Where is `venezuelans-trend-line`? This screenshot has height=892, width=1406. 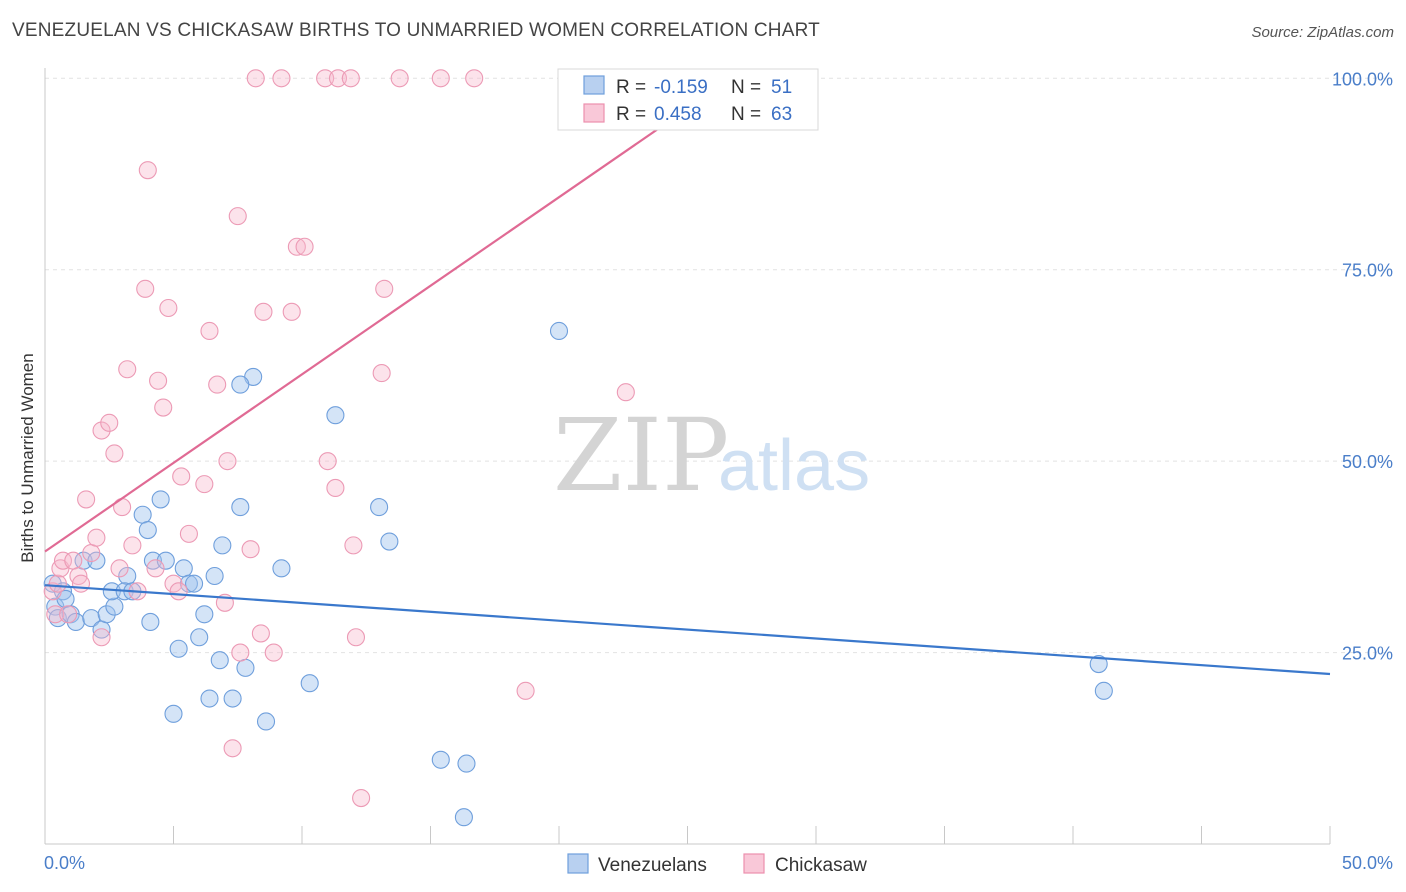
venezuelans-trend-line is located at coordinates (687, 630).